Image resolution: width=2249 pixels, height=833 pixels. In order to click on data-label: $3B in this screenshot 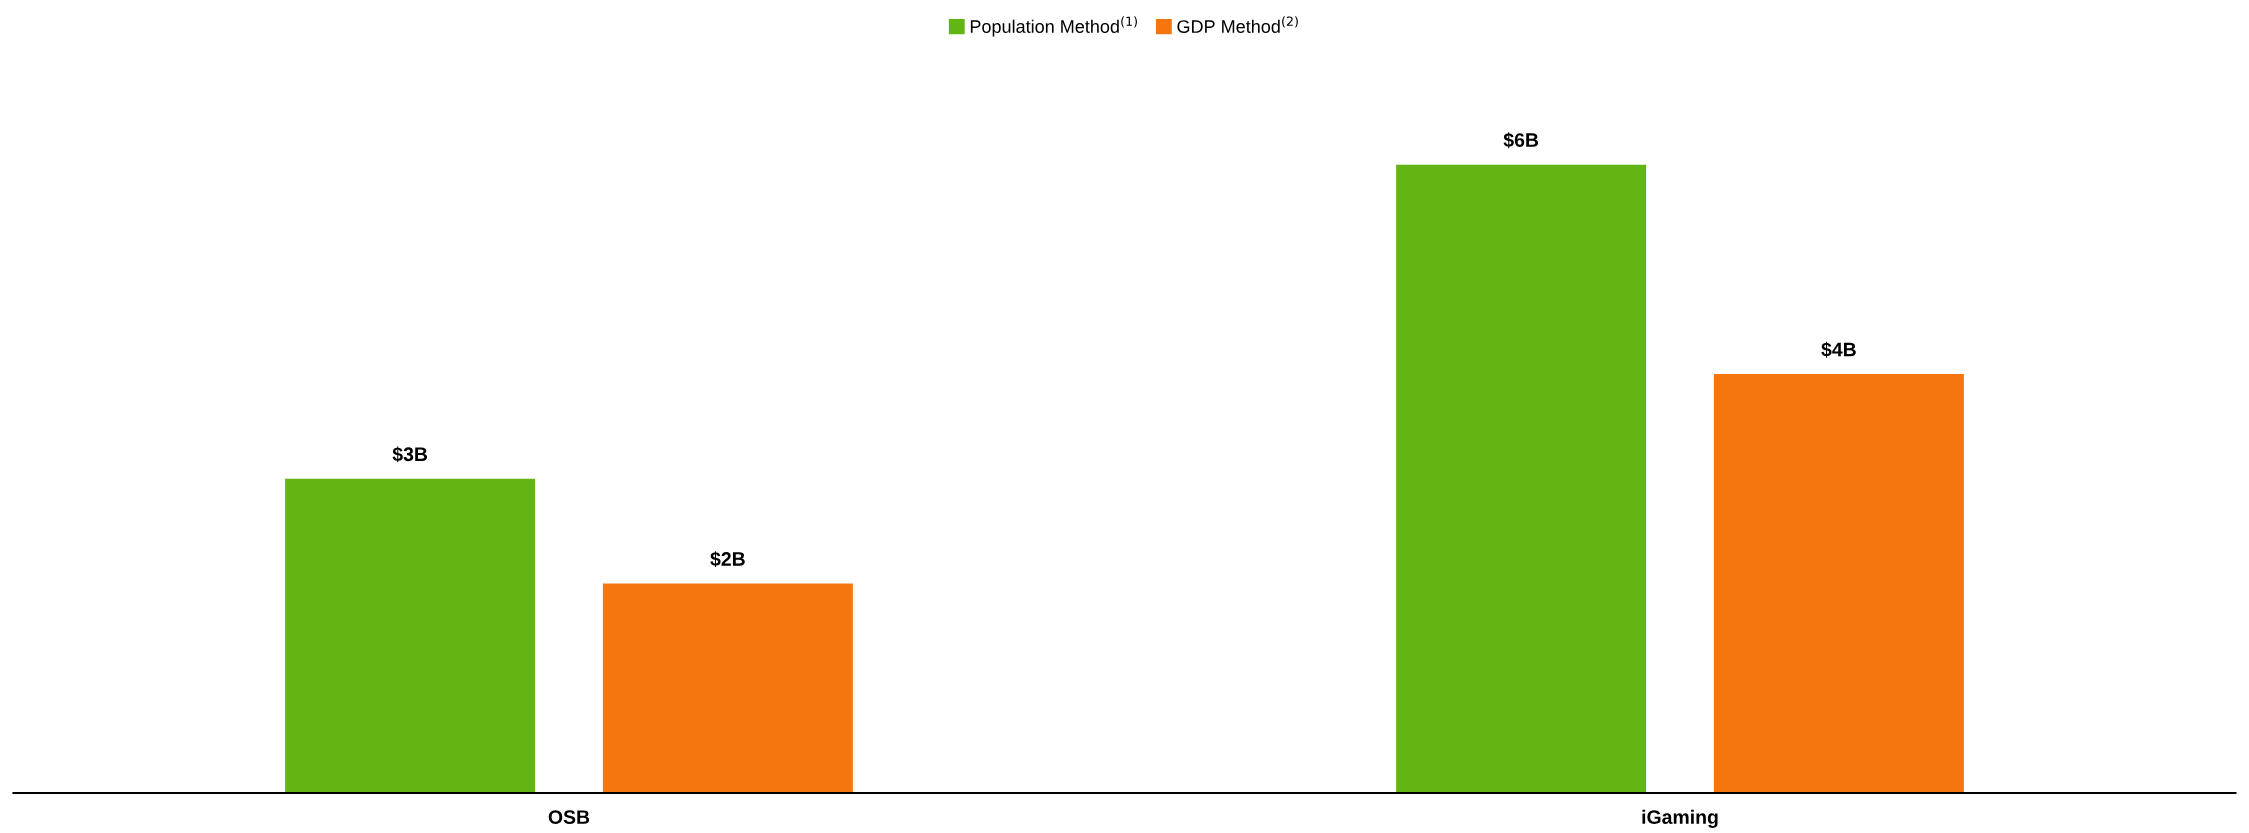, I will do `click(410, 454)`.